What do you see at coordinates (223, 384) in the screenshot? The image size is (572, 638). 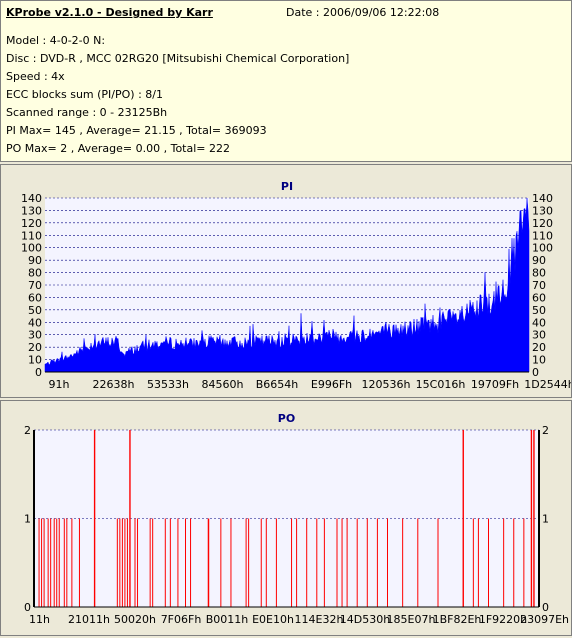 I see `x-tick-label: 84560h` at bounding box center [223, 384].